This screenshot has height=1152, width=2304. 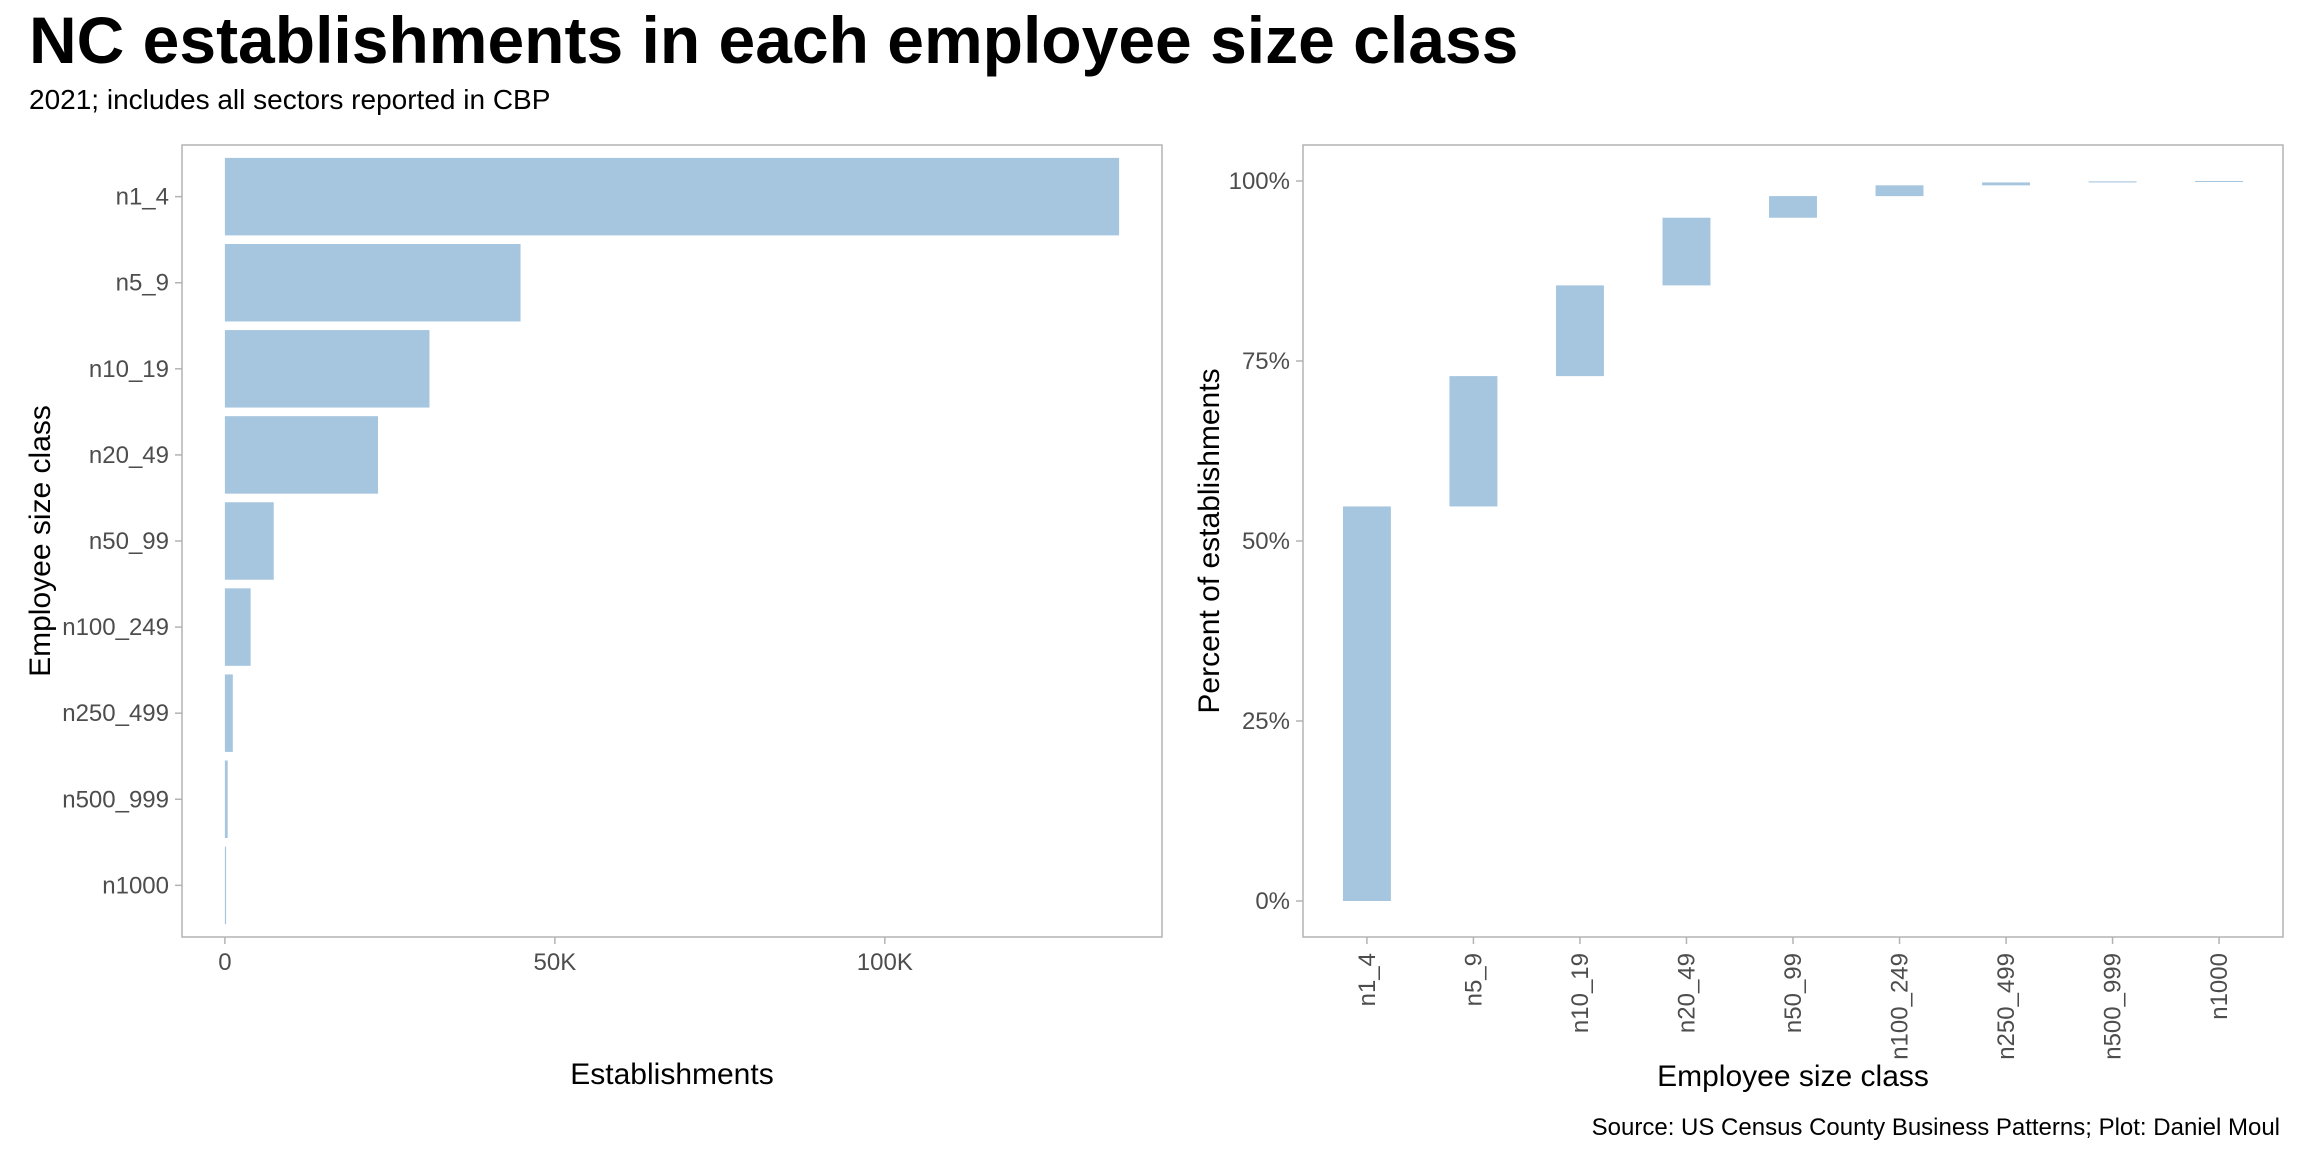 I want to click on y-tick-label-n20_49: n20_49, so click(x=129, y=455).